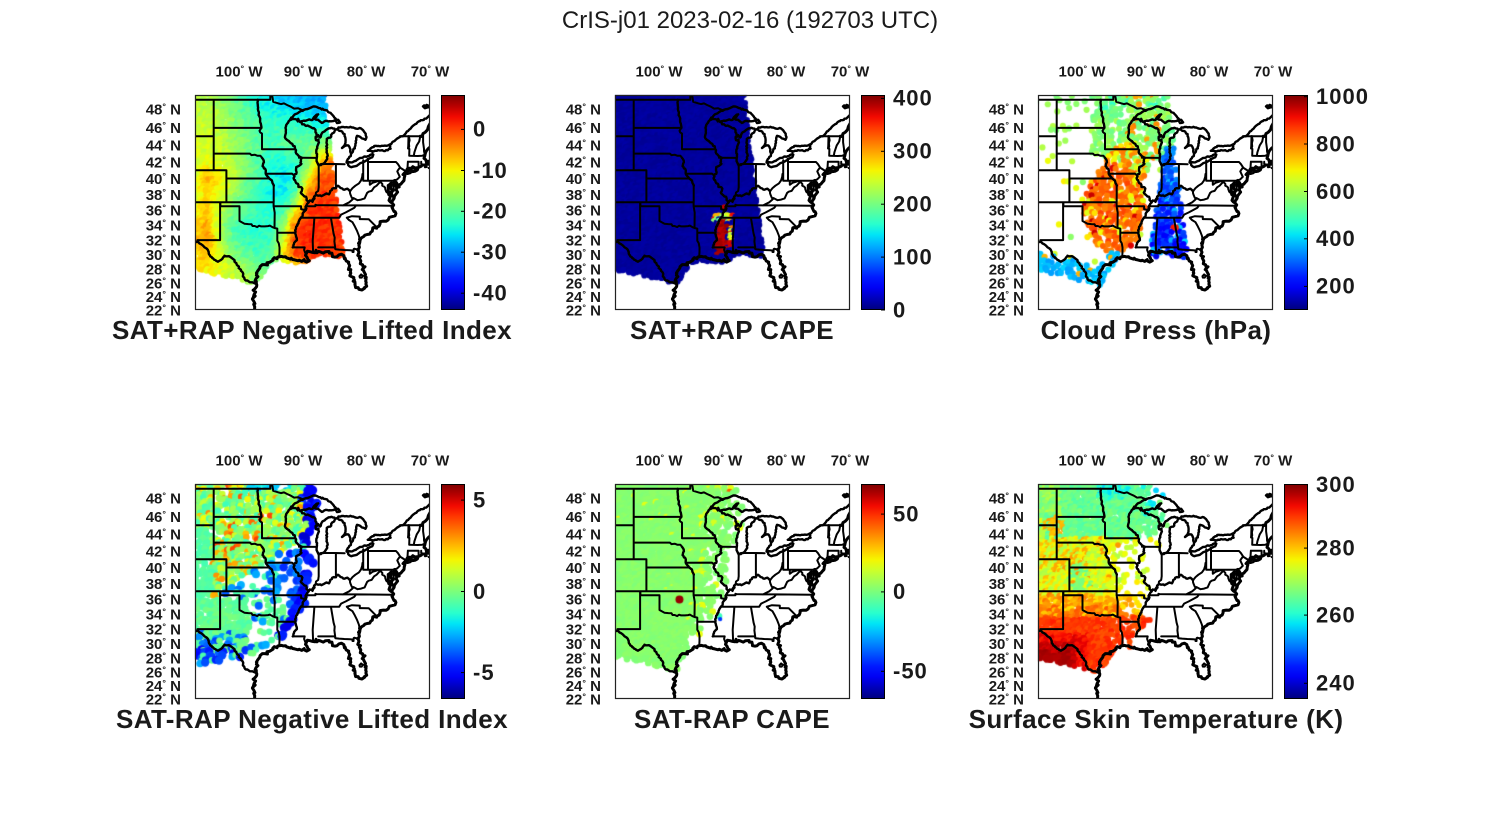  I want to click on svg-text: 100, so click(913, 256).